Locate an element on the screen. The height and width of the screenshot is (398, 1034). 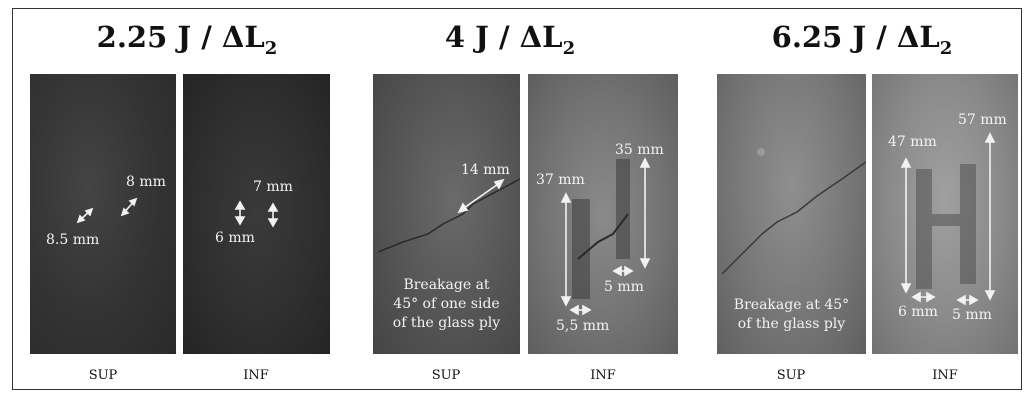
measurement-label: 35 mm is located at coordinates (639, 150).